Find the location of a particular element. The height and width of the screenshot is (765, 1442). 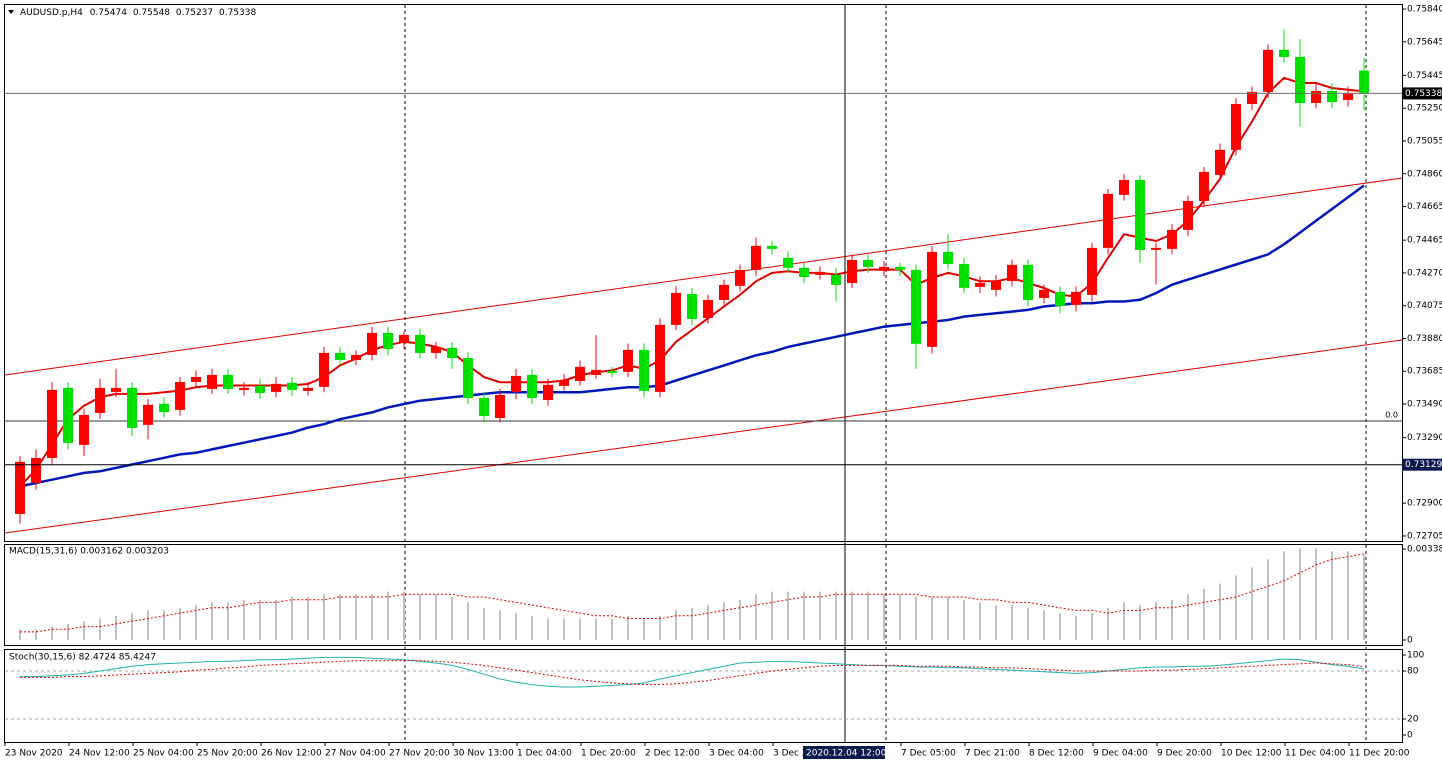

x-tick-label: 23 Nov 2020 is located at coordinates (34, 754).